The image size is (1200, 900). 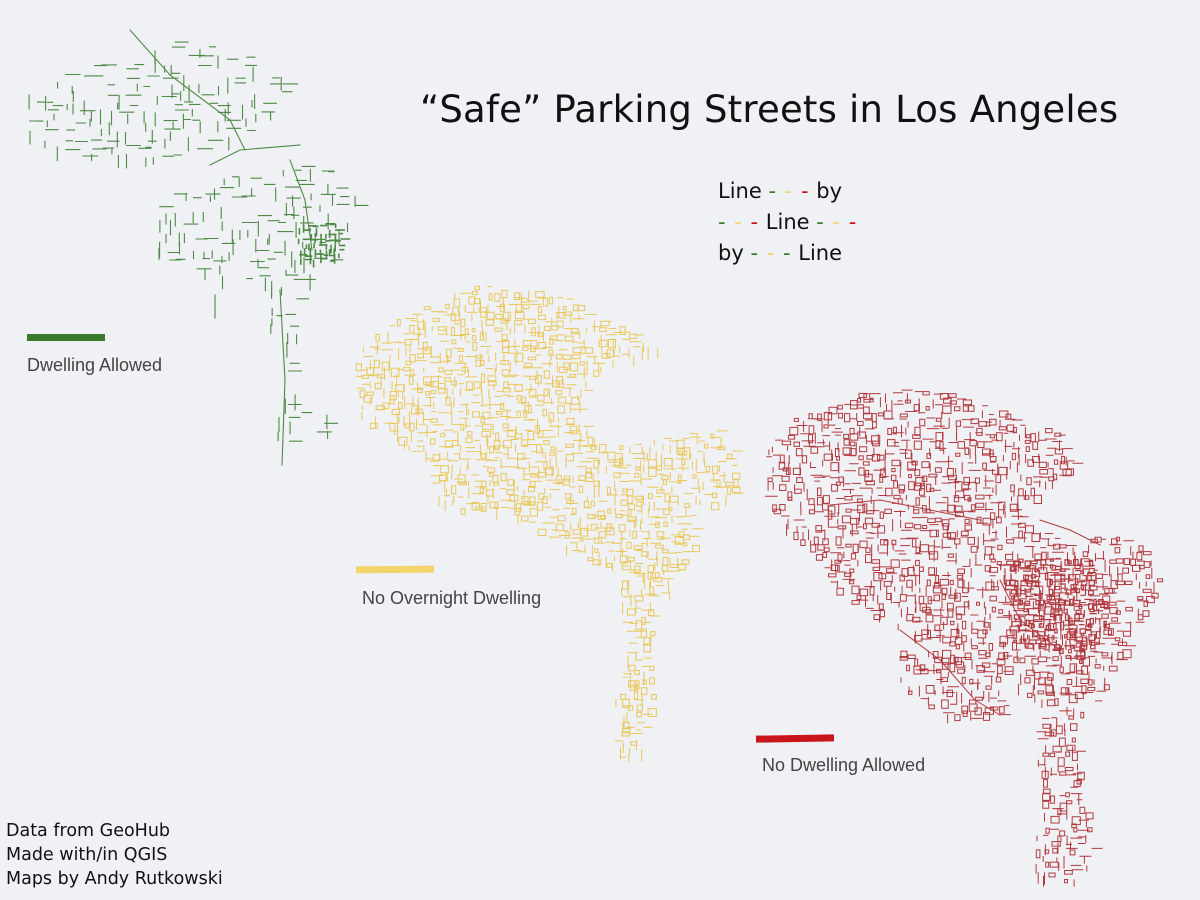 What do you see at coordinates (66, 337) in the screenshot?
I see `legend-swatch-dwelling-allowed` at bounding box center [66, 337].